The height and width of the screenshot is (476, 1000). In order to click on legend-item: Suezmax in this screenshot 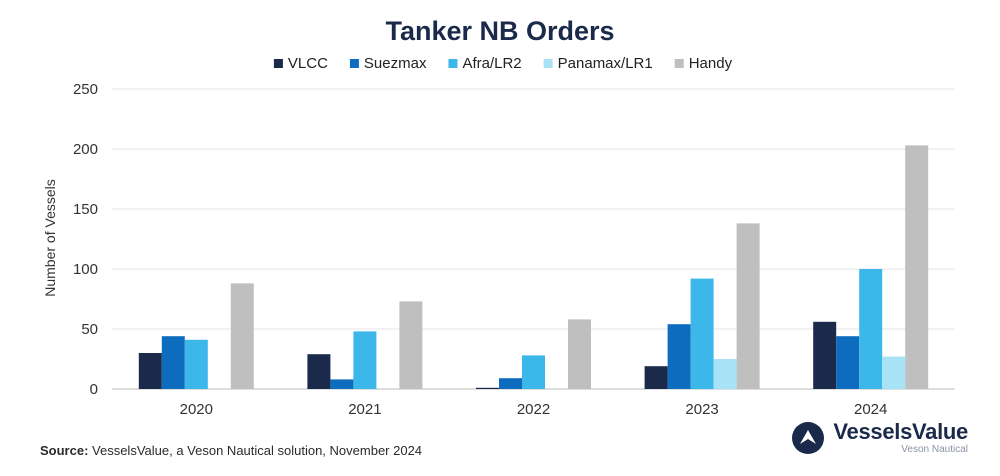, I will do `click(388, 63)`.